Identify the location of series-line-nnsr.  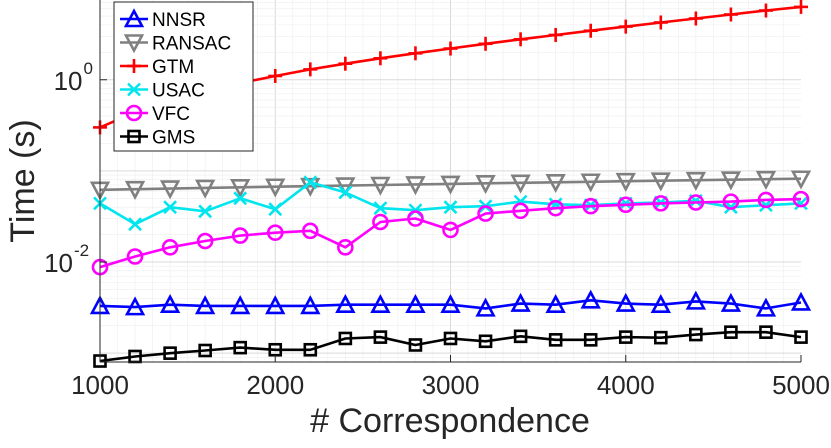
(450, 304).